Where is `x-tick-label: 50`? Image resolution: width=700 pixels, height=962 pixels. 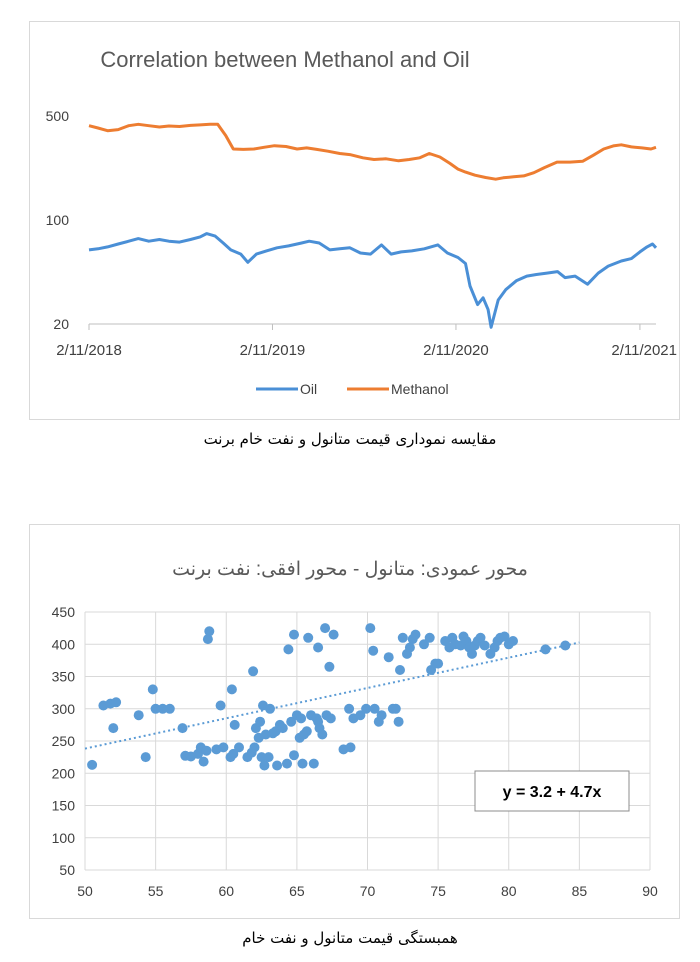
x-tick-label: 50 is located at coordinates (85, 891).